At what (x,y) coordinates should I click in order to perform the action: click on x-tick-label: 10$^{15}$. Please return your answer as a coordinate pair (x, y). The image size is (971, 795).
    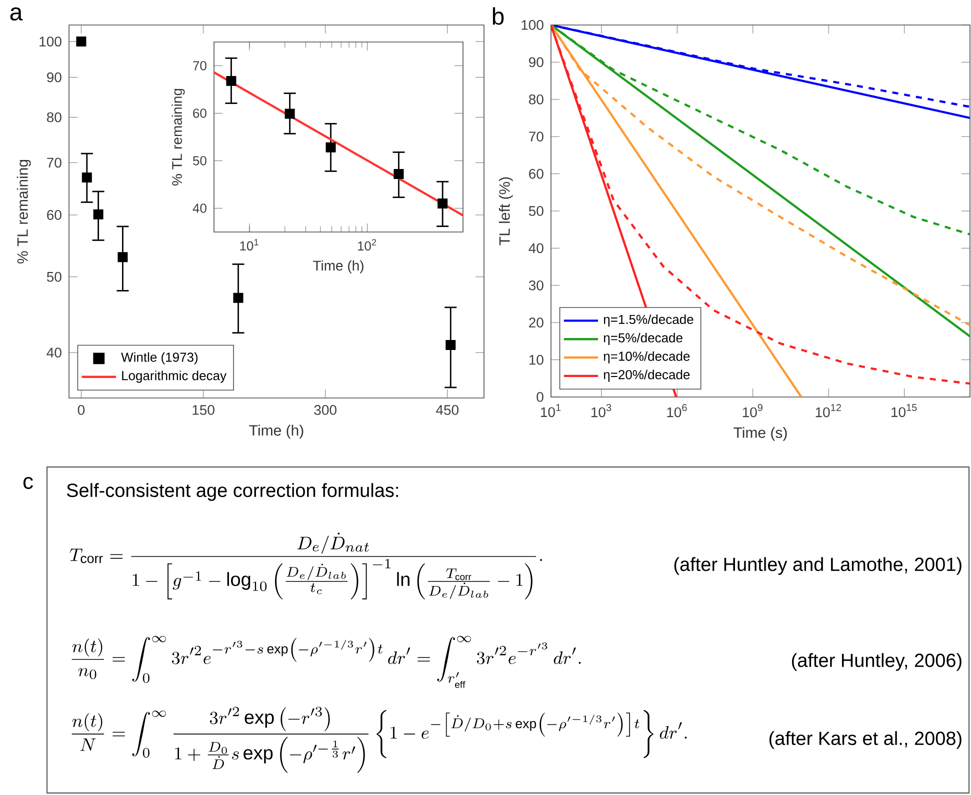
    Looking at the image, I should click on (904, 411).